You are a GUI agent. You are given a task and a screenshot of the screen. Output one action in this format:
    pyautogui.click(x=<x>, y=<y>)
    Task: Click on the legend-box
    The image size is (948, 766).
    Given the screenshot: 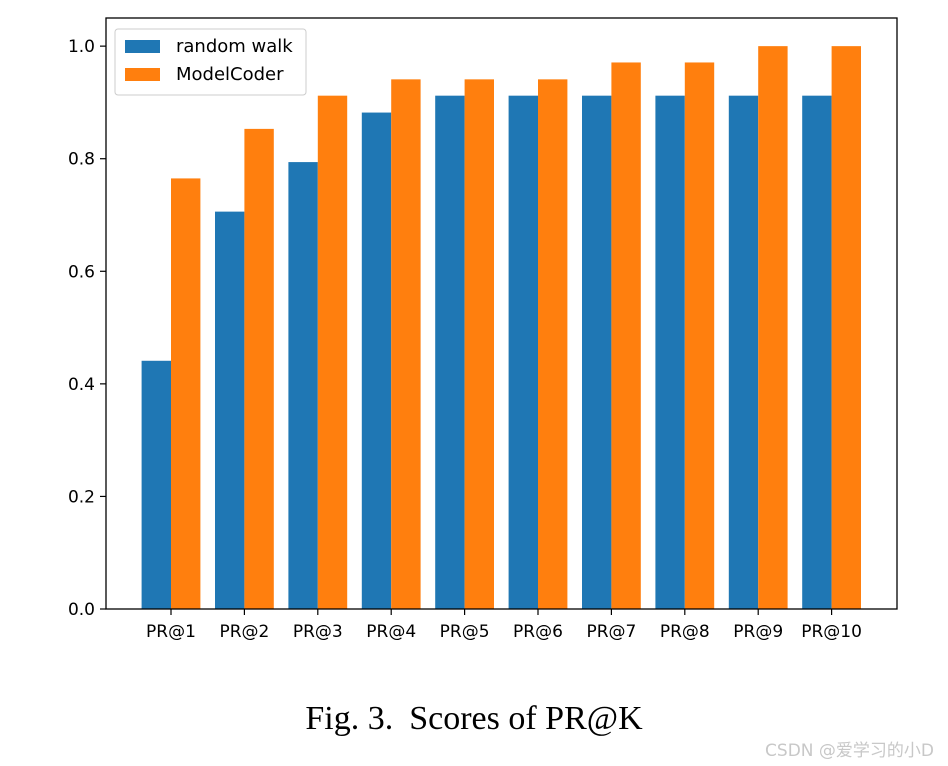 What is the action you would take?
    pyautogui.click(x=210, y=62)
    